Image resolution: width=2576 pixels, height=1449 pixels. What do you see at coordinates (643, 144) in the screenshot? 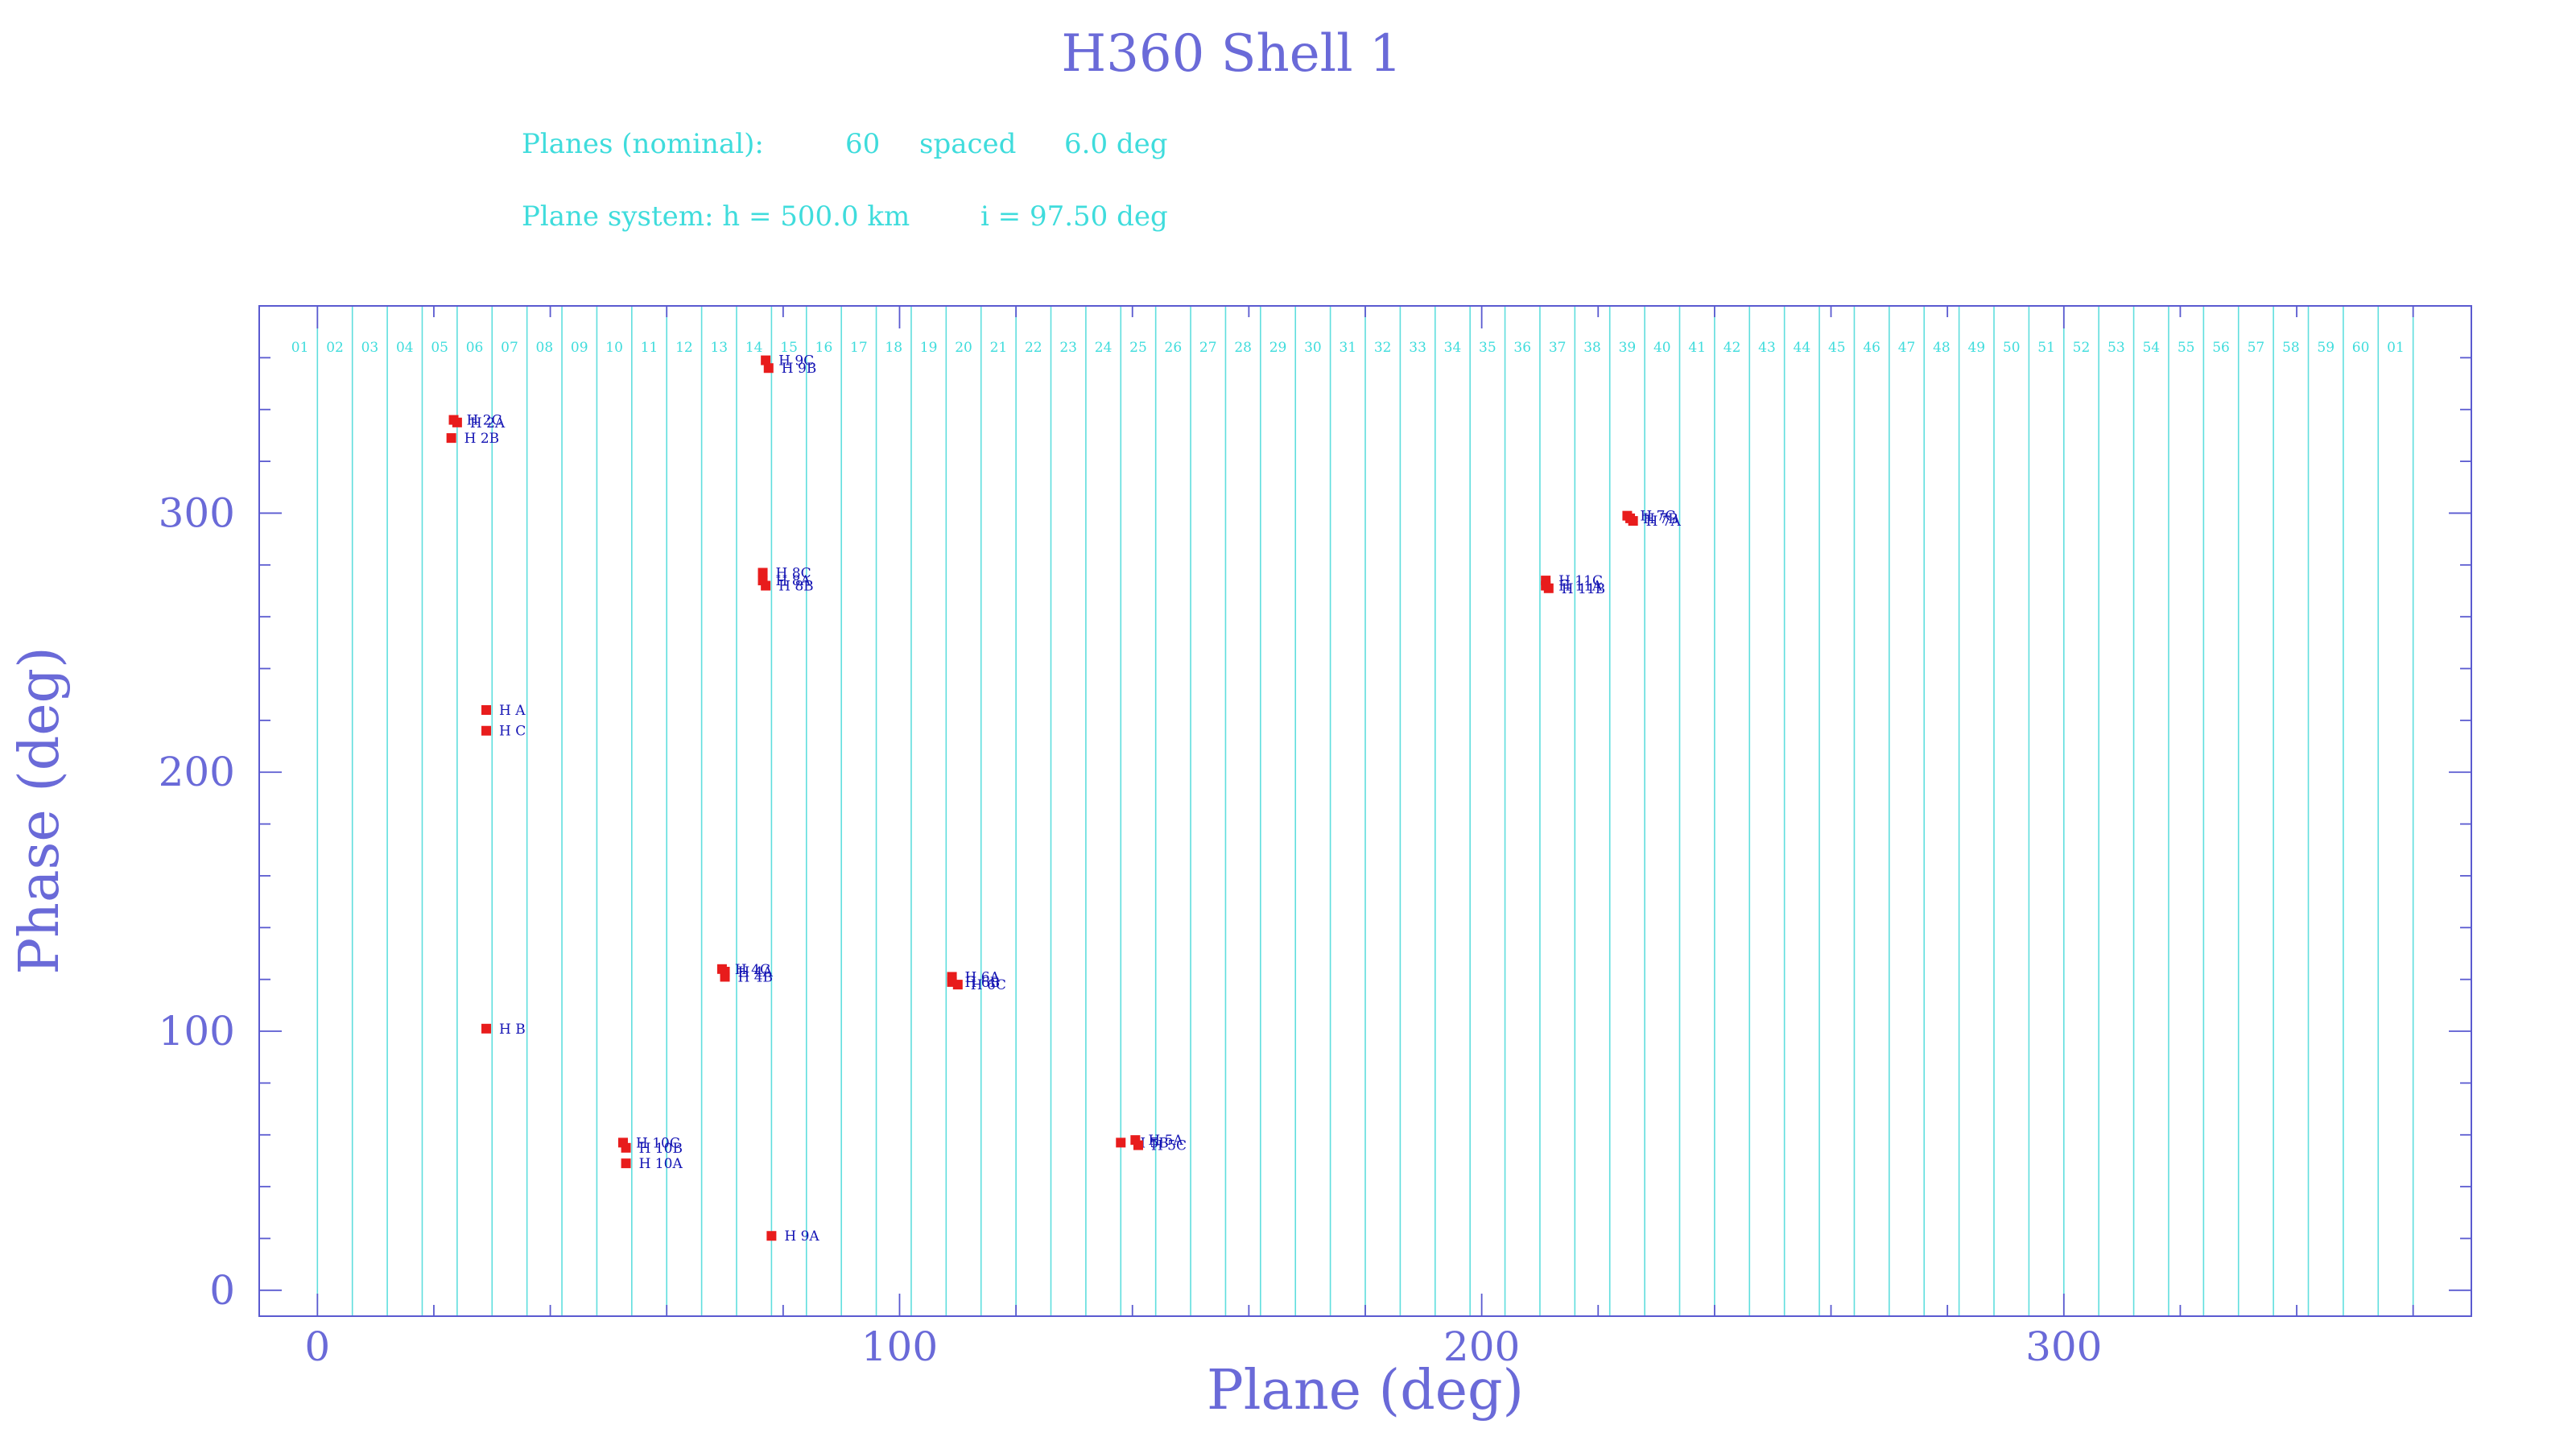
I see `info-planes-label: Planes (nominal):` at bounding box center [643, 144].